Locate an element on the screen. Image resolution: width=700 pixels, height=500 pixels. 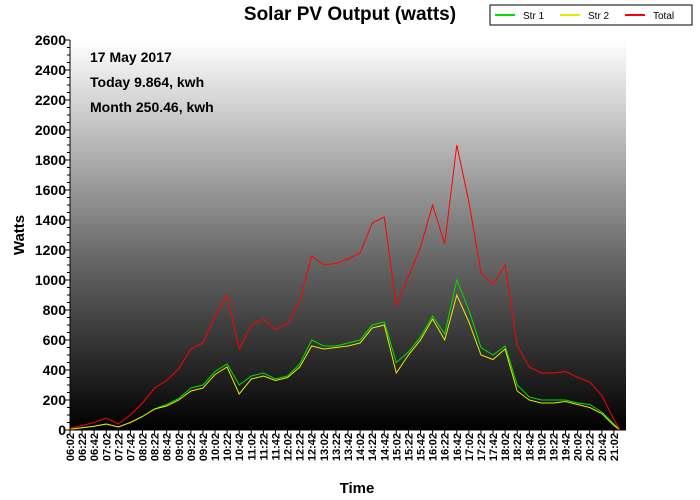
y-tick-label: 1200 is located at coordinates (50, 250).